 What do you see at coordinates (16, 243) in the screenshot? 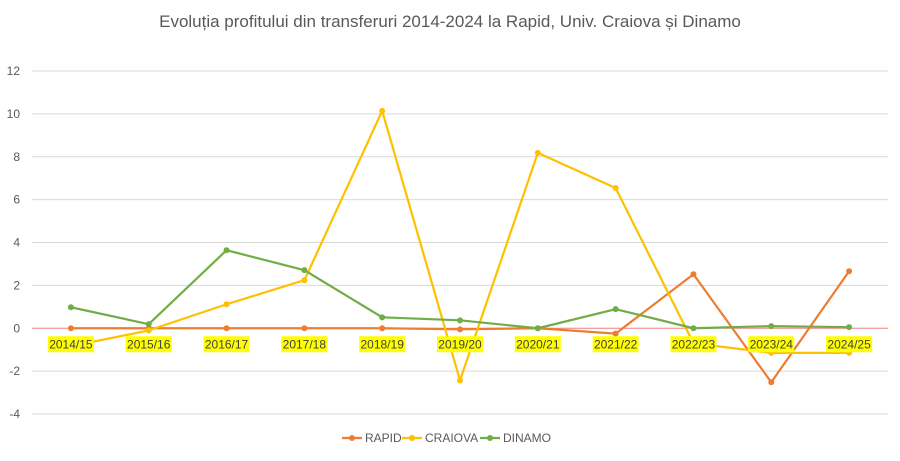
I see `y-tick-label: 4` at bounding box center [16, 243].